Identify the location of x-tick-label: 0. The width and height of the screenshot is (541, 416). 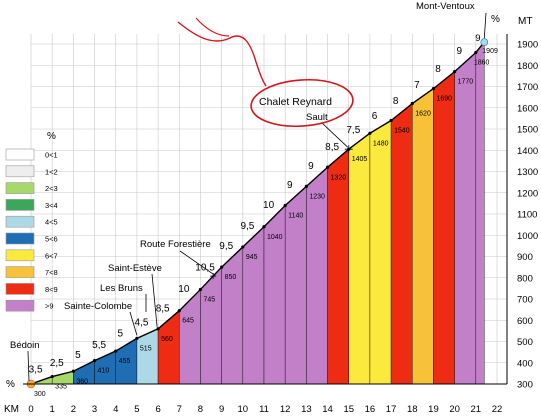
(30, 409).